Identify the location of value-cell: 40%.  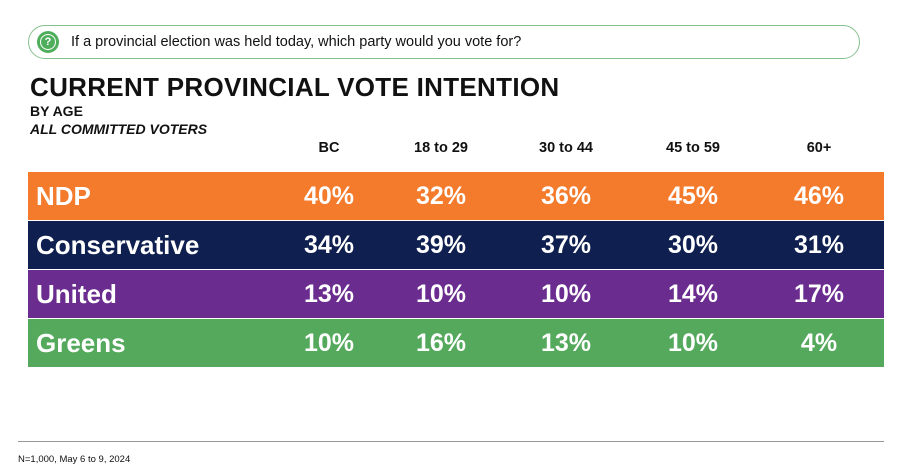
(329, 196).